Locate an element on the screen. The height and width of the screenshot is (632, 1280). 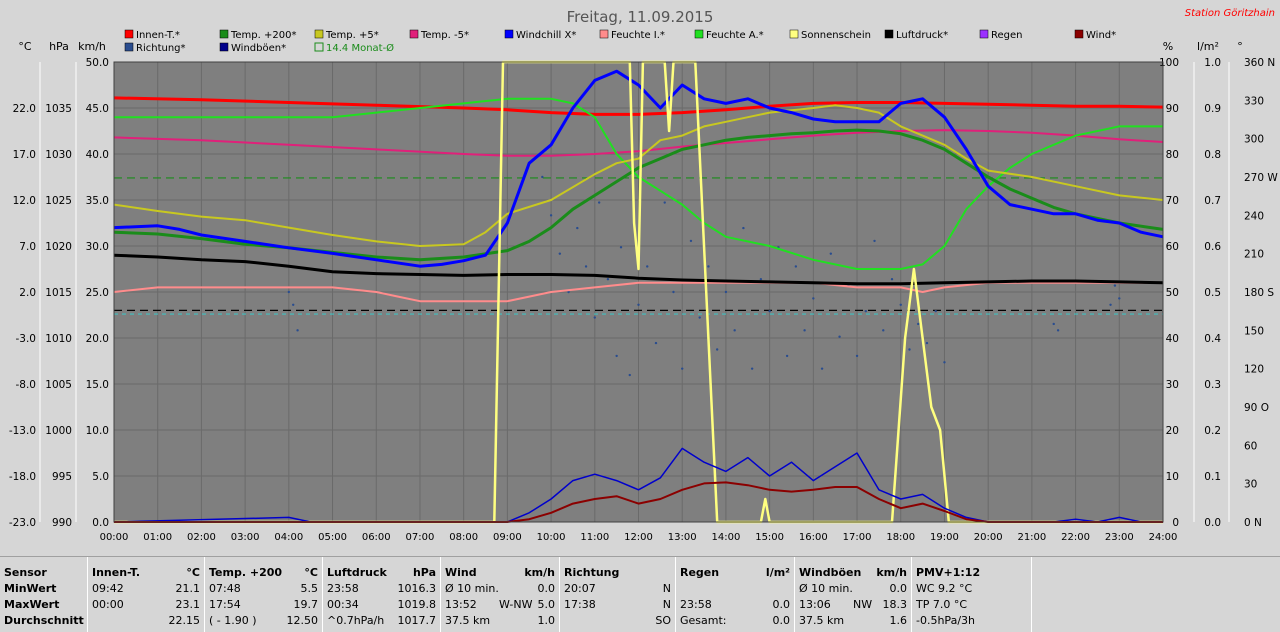
axis-unit-rain: l/m² is located at coordinates (1208, 46).